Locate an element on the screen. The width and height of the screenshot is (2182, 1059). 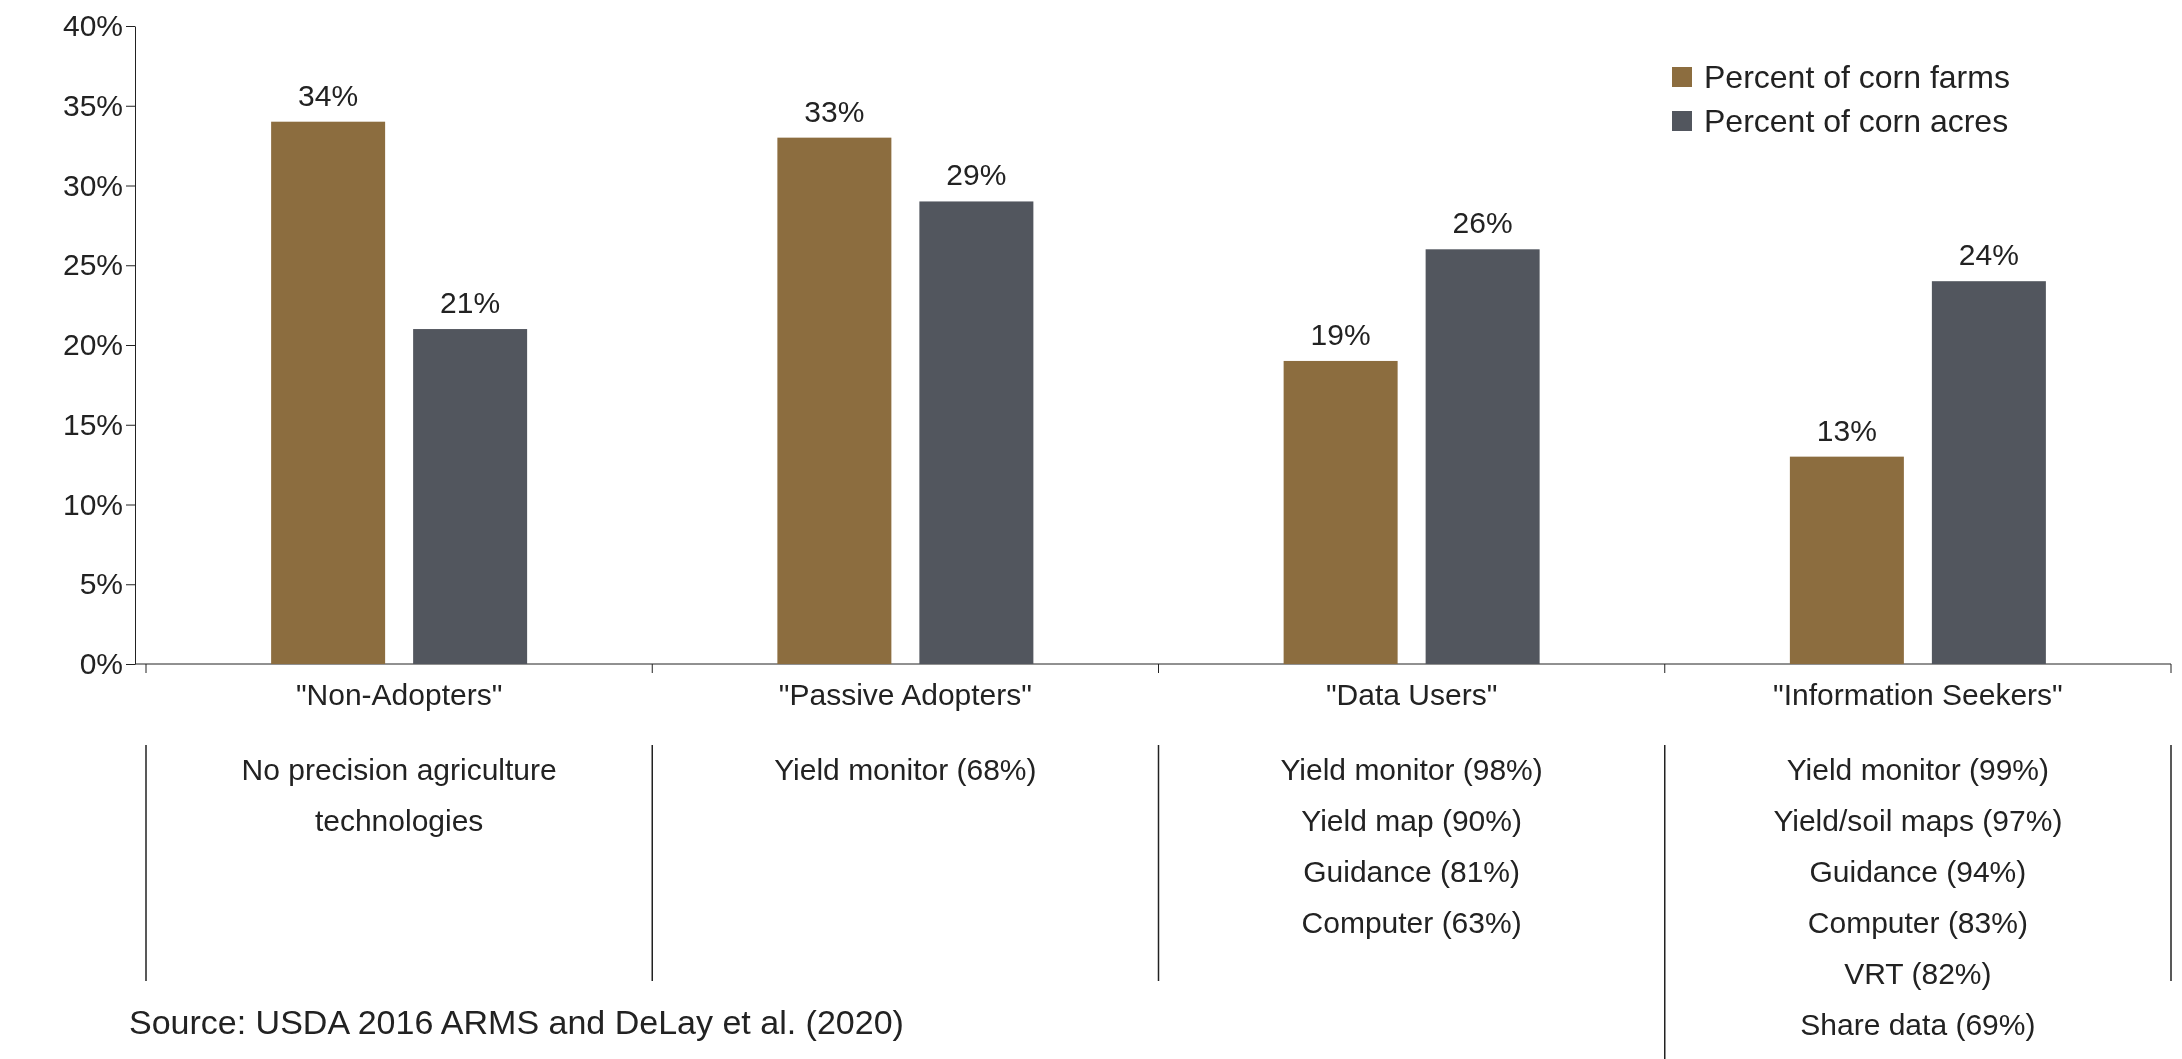
text: 19% is located at coordinates (1340, 334).